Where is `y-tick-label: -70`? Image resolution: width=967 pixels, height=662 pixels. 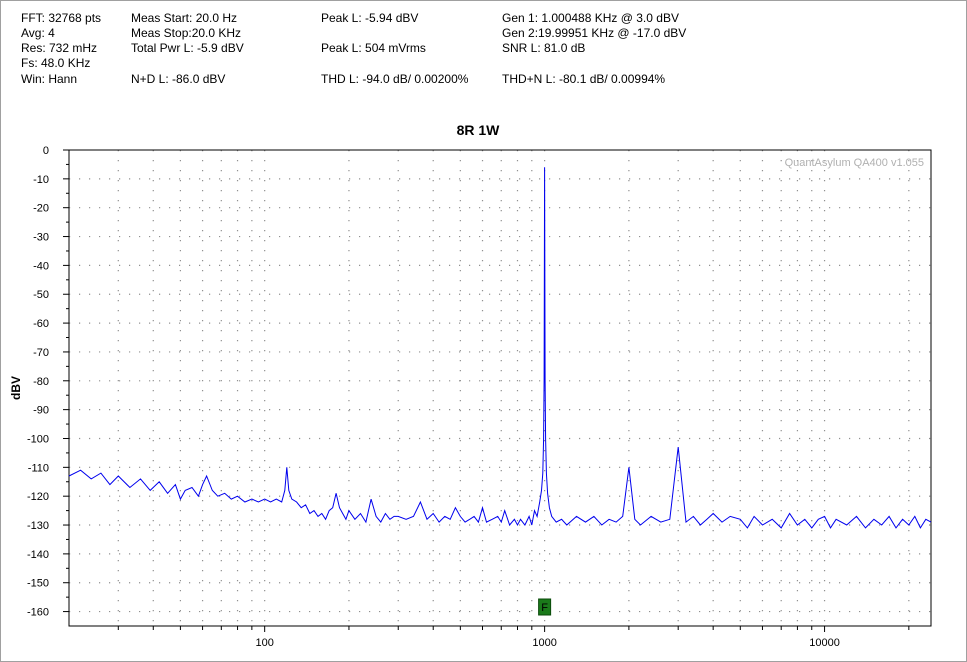
y-tick-label: -70 is located at coordinates (41, 353).